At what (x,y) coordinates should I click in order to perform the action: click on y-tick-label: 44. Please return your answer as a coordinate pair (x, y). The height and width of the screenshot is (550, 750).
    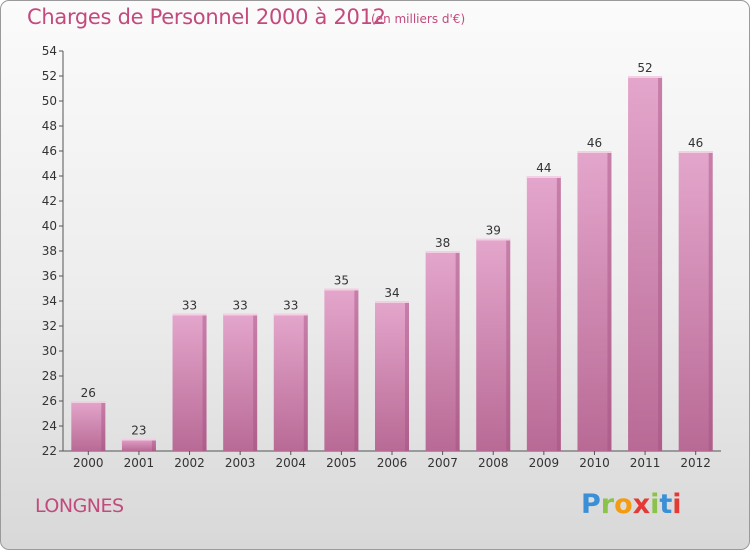
    Looking at the image, I should click on (49, 176).